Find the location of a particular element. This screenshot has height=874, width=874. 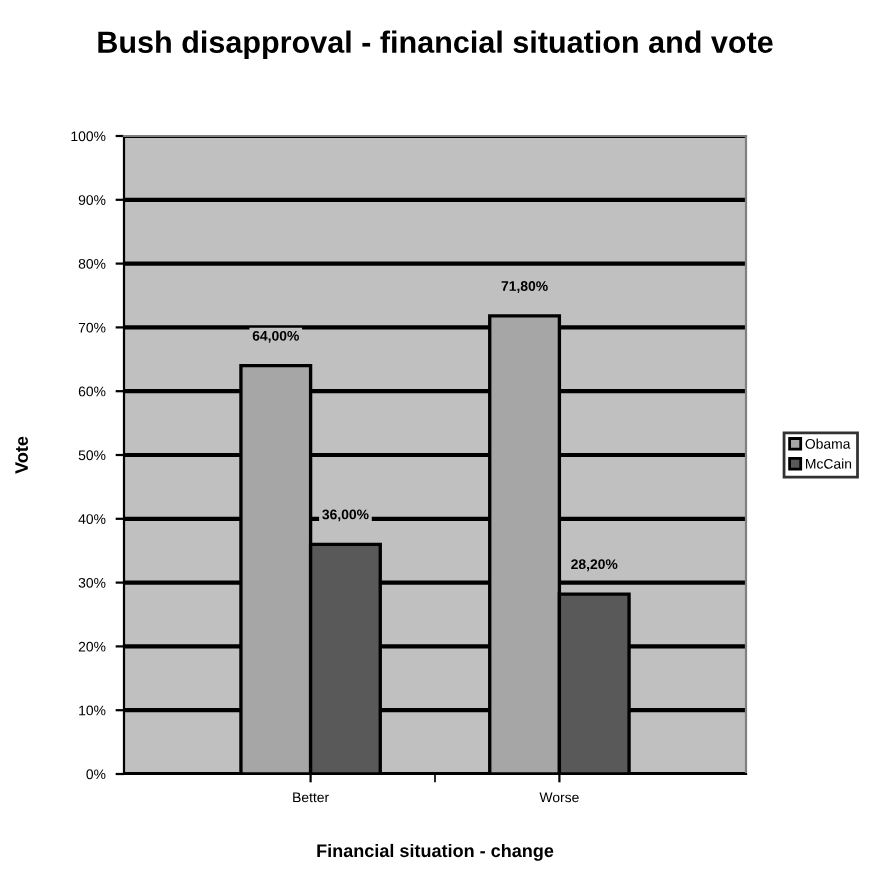

chart-title: Bush disapproval - financial situation and vote is located at coordinates (435, 45).